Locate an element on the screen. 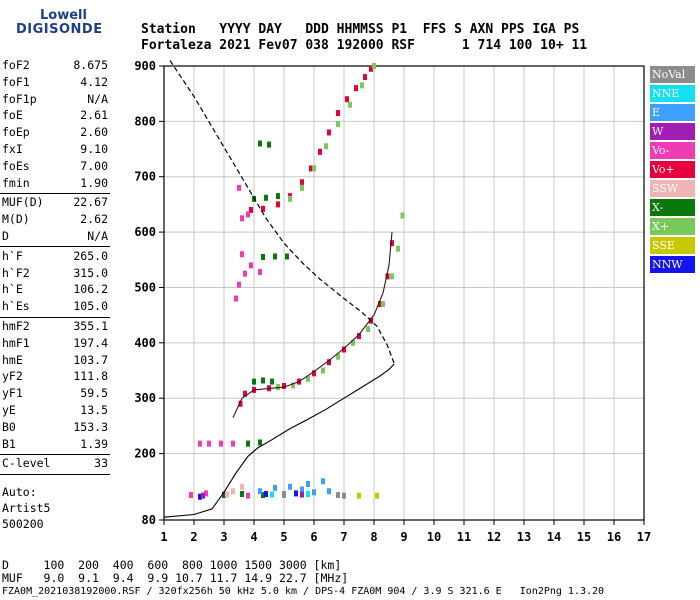  param-value: 153.3 is located at coordinates (90, 426).